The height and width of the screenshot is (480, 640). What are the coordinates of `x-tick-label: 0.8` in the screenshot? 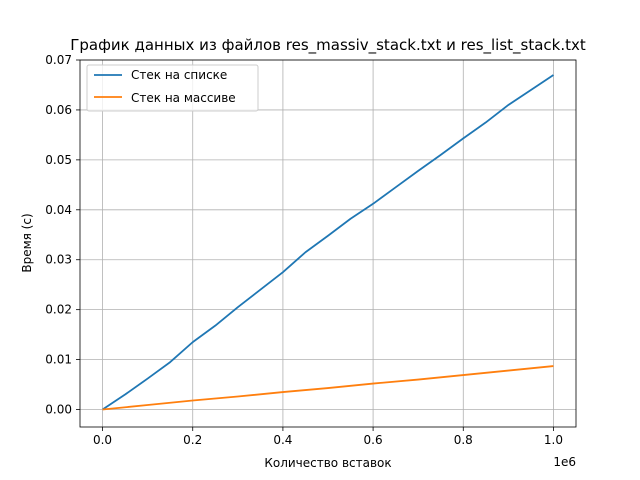 It's located at (463, 440).